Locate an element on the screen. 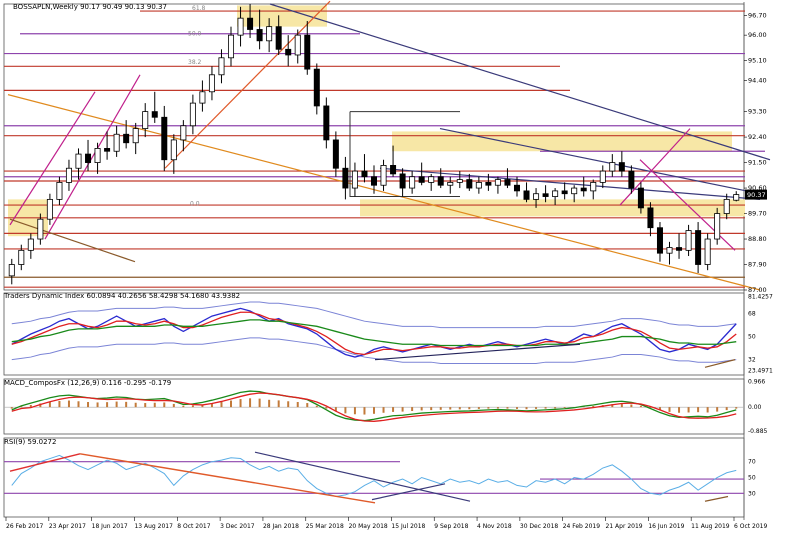  fib-label: 0.0 is located at coordinates (195, 203).